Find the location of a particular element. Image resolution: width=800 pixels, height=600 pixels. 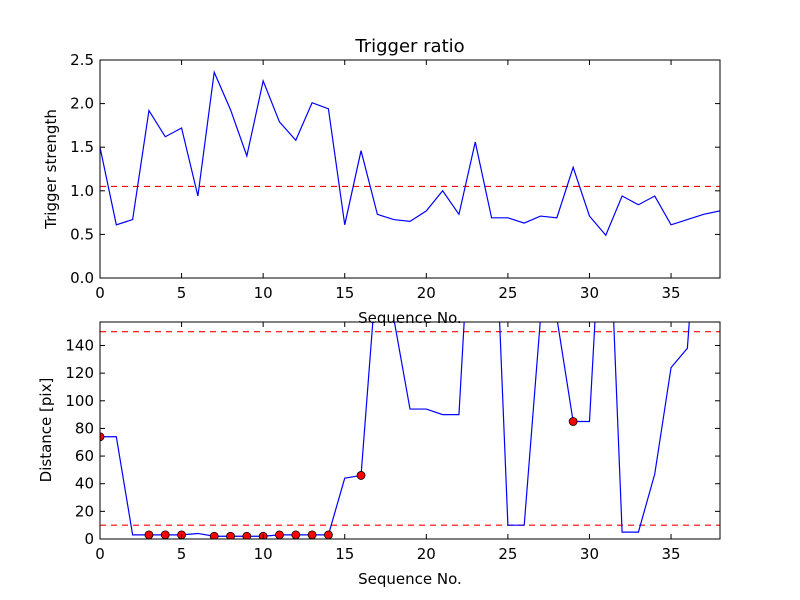

y-axis-label: Distance [pix] is located at coordinates (46, 430).